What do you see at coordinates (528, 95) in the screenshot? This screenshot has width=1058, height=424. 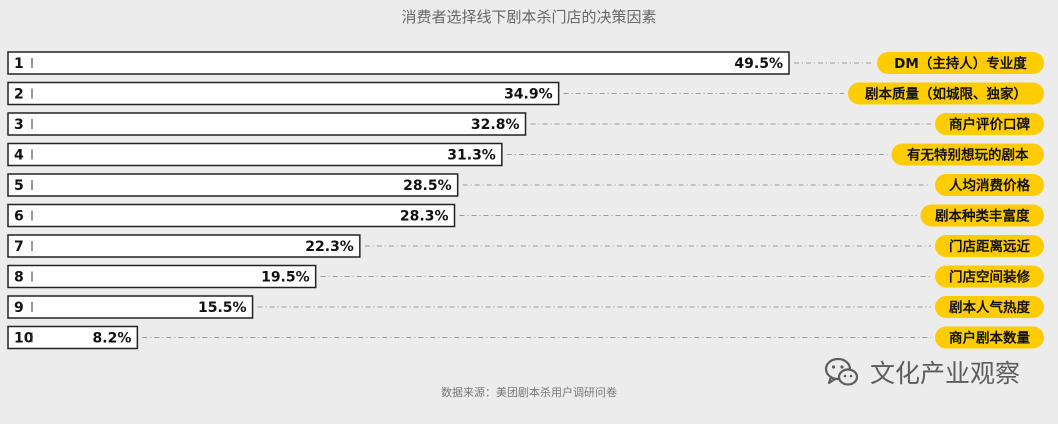 I see `value-label: 34.9%` at bounding box center [528, 95].